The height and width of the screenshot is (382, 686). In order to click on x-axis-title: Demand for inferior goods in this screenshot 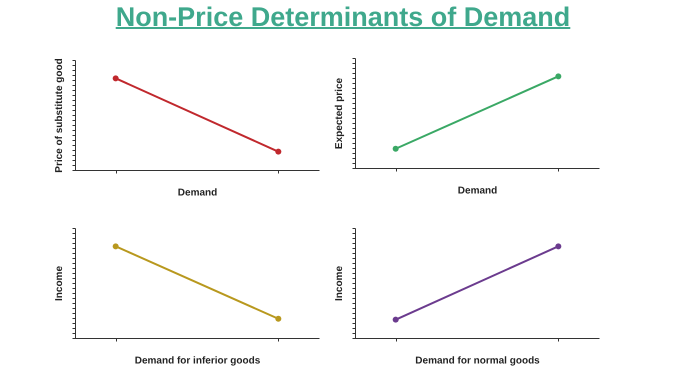, I will do `click(197, 361)`.